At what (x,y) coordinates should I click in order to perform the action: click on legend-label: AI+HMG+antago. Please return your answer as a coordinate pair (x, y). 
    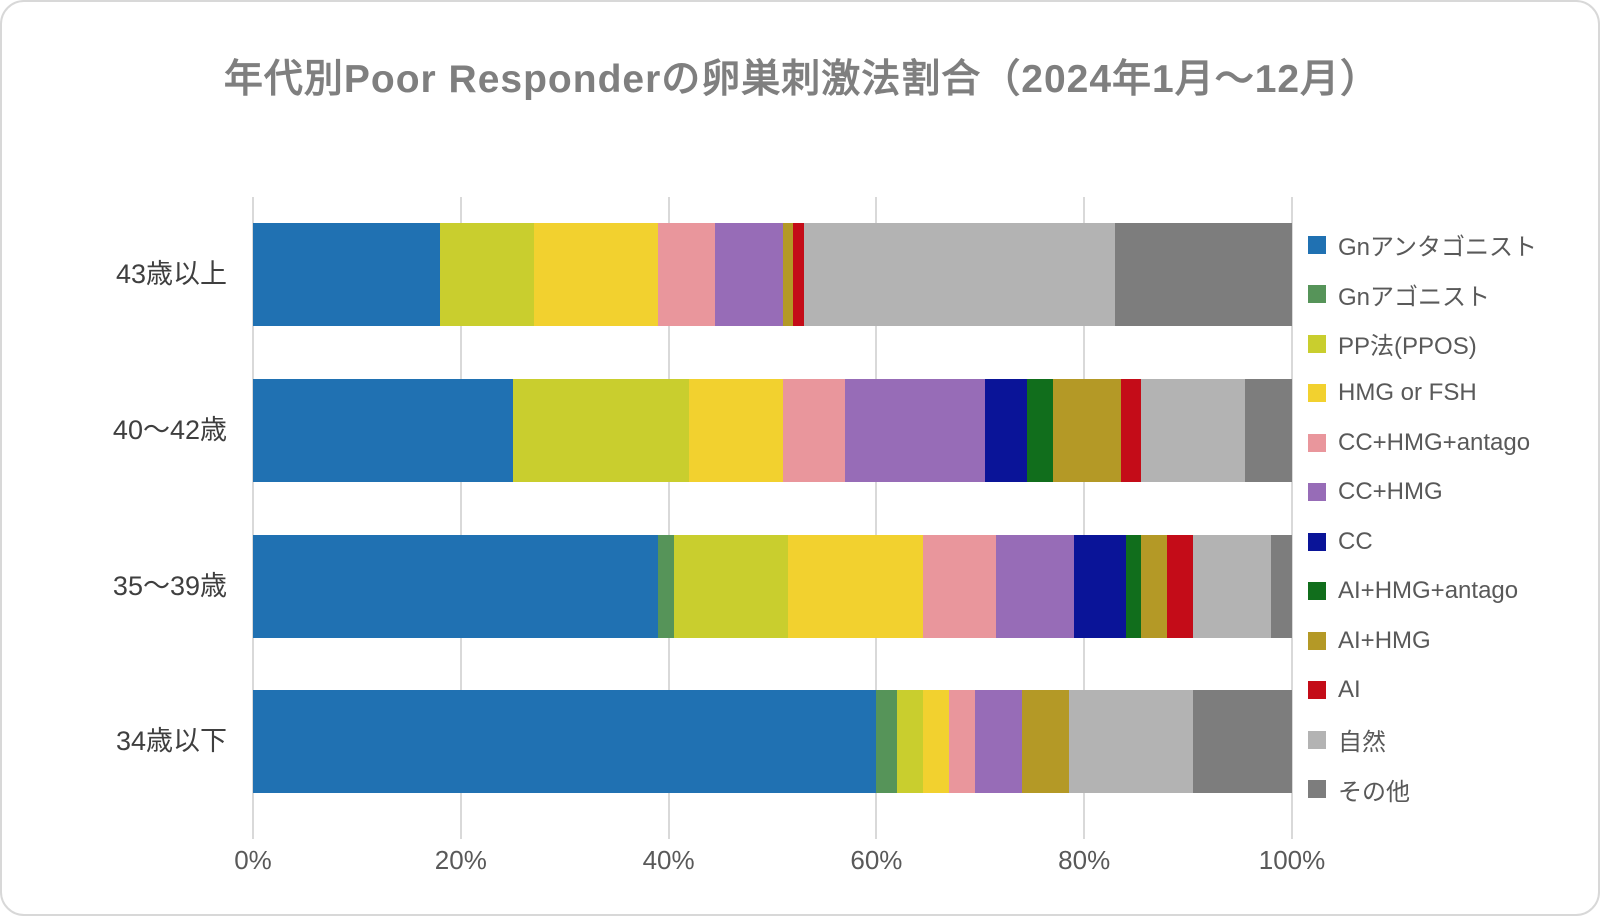
    Looking at the image, I should click on (1428, 591).